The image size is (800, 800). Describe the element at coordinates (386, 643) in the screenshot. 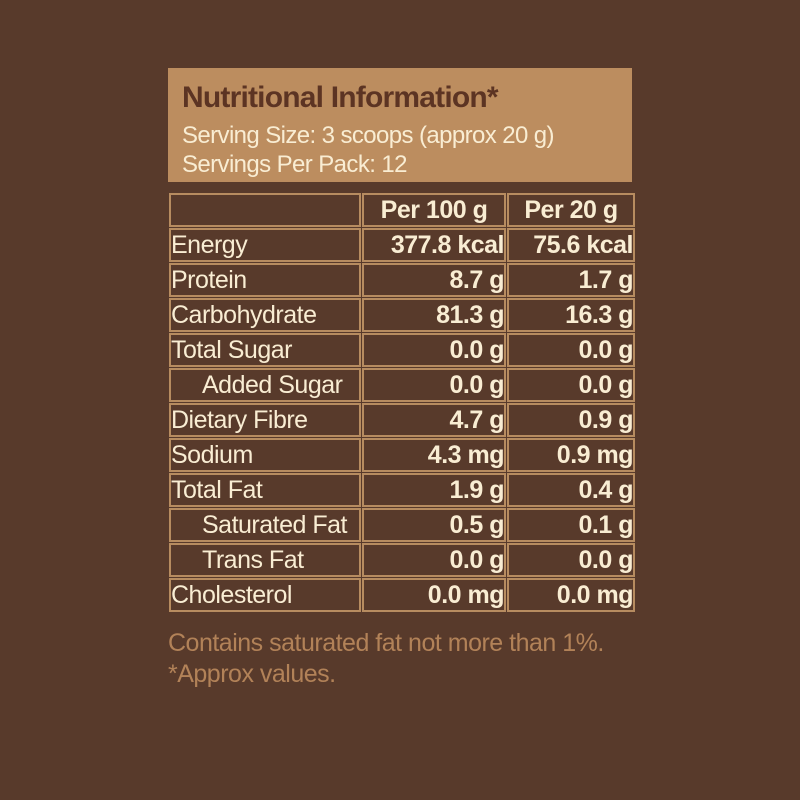

I see `saturated-fat-note: Contains saturated fat not more than 1%.` at that location.